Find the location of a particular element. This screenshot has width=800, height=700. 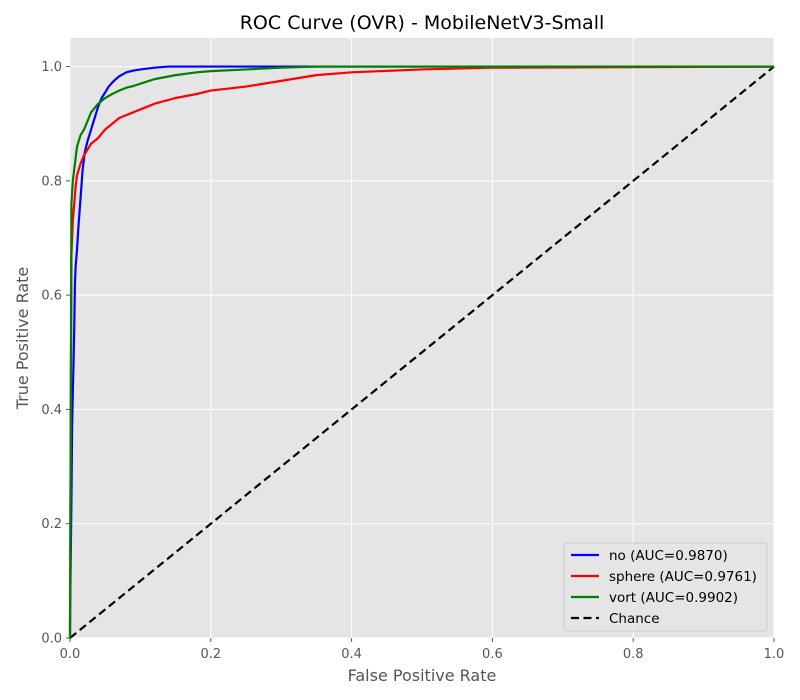

chart-title: ROC Curve (OVR) - MobileNetV3-Small is located at coordinates (422, 23).